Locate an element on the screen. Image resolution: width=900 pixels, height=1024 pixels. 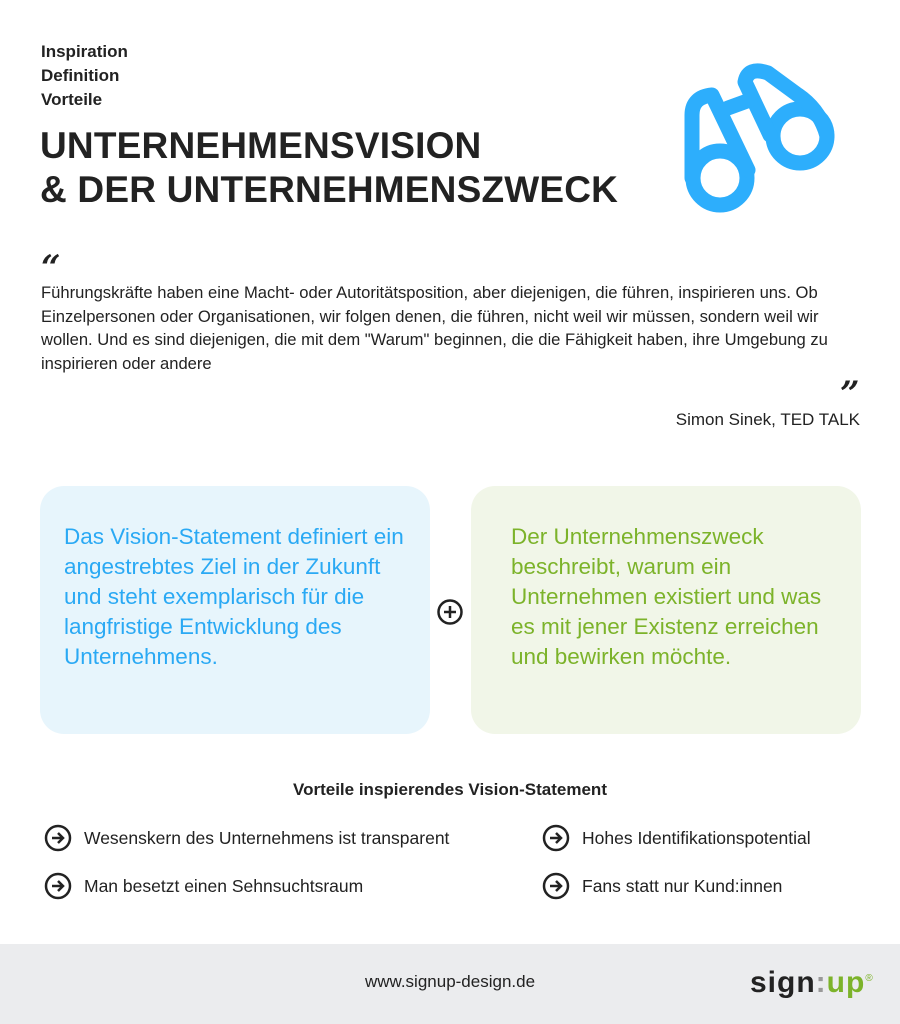
binoculars-icon is located at coordinates (759, 138).